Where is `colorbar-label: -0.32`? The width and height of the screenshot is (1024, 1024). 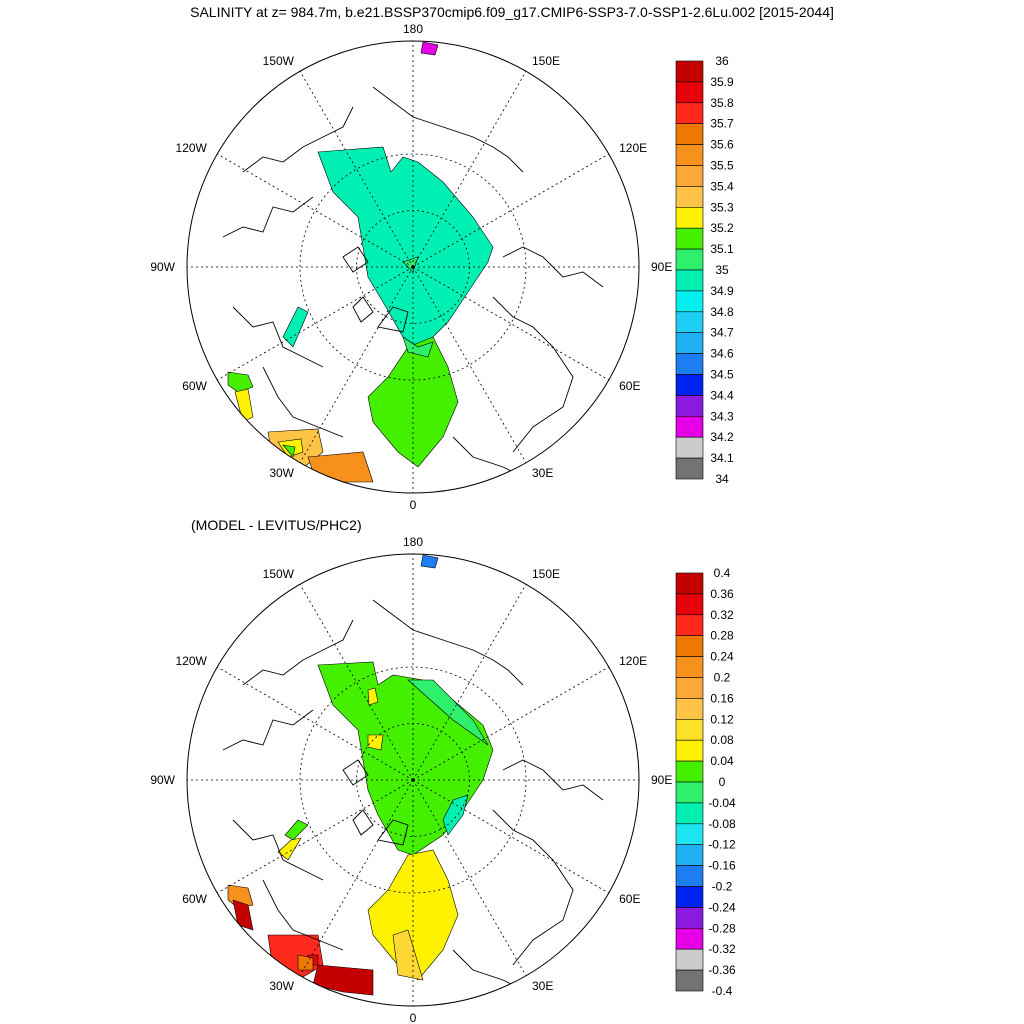 colorbar-label: -0.32 is located at coordinates (722, 949).